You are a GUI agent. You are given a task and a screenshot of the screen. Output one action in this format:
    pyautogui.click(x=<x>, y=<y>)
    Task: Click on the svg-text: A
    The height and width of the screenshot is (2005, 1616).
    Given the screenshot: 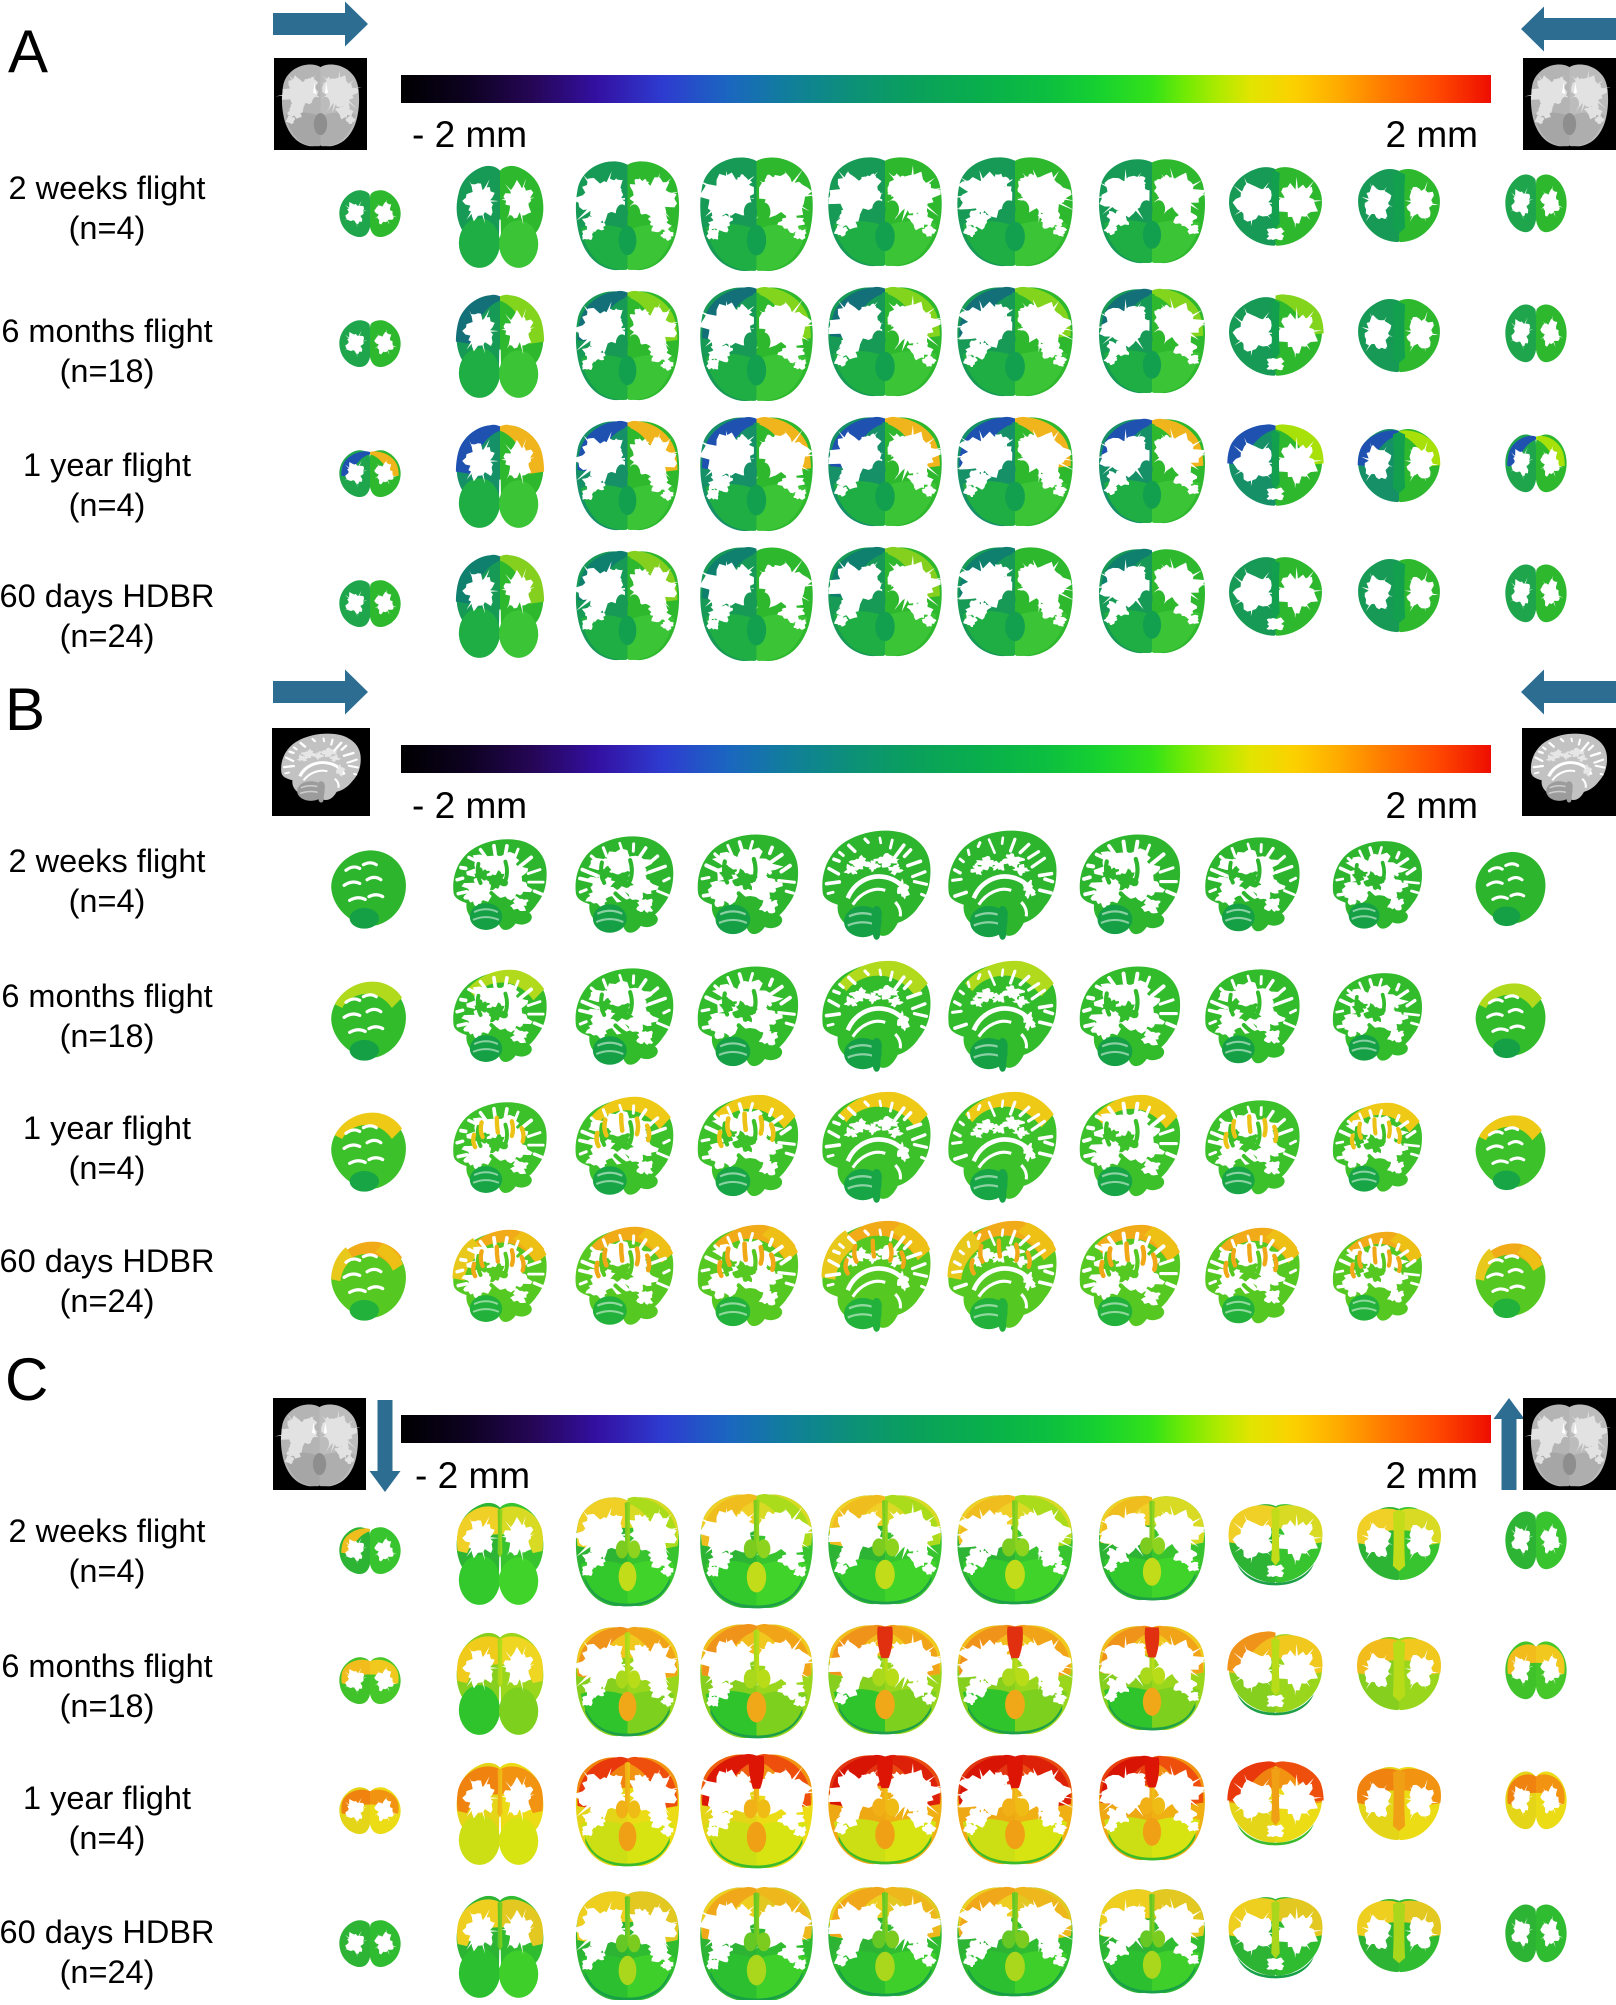 What is the action you would take?
    pyautogui.click(x=28, y=51)
    